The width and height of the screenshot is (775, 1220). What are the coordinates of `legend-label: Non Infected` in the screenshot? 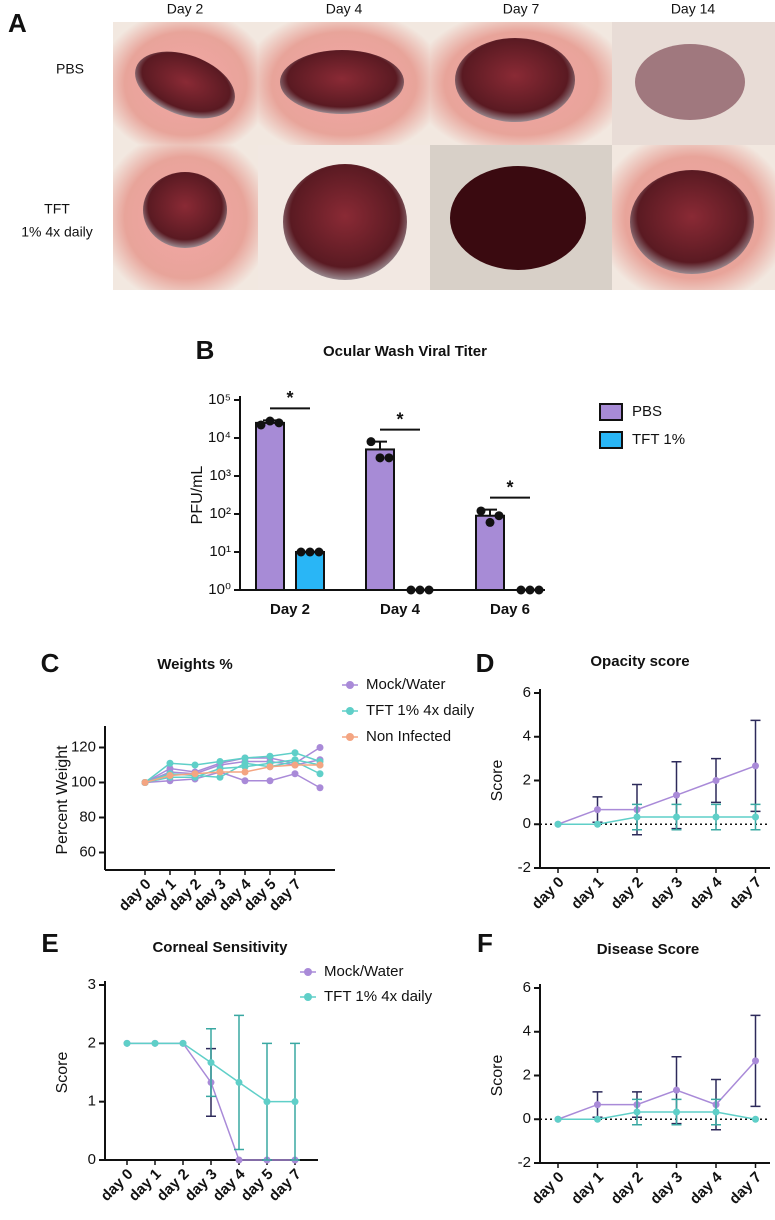 It's located at (408, 736).